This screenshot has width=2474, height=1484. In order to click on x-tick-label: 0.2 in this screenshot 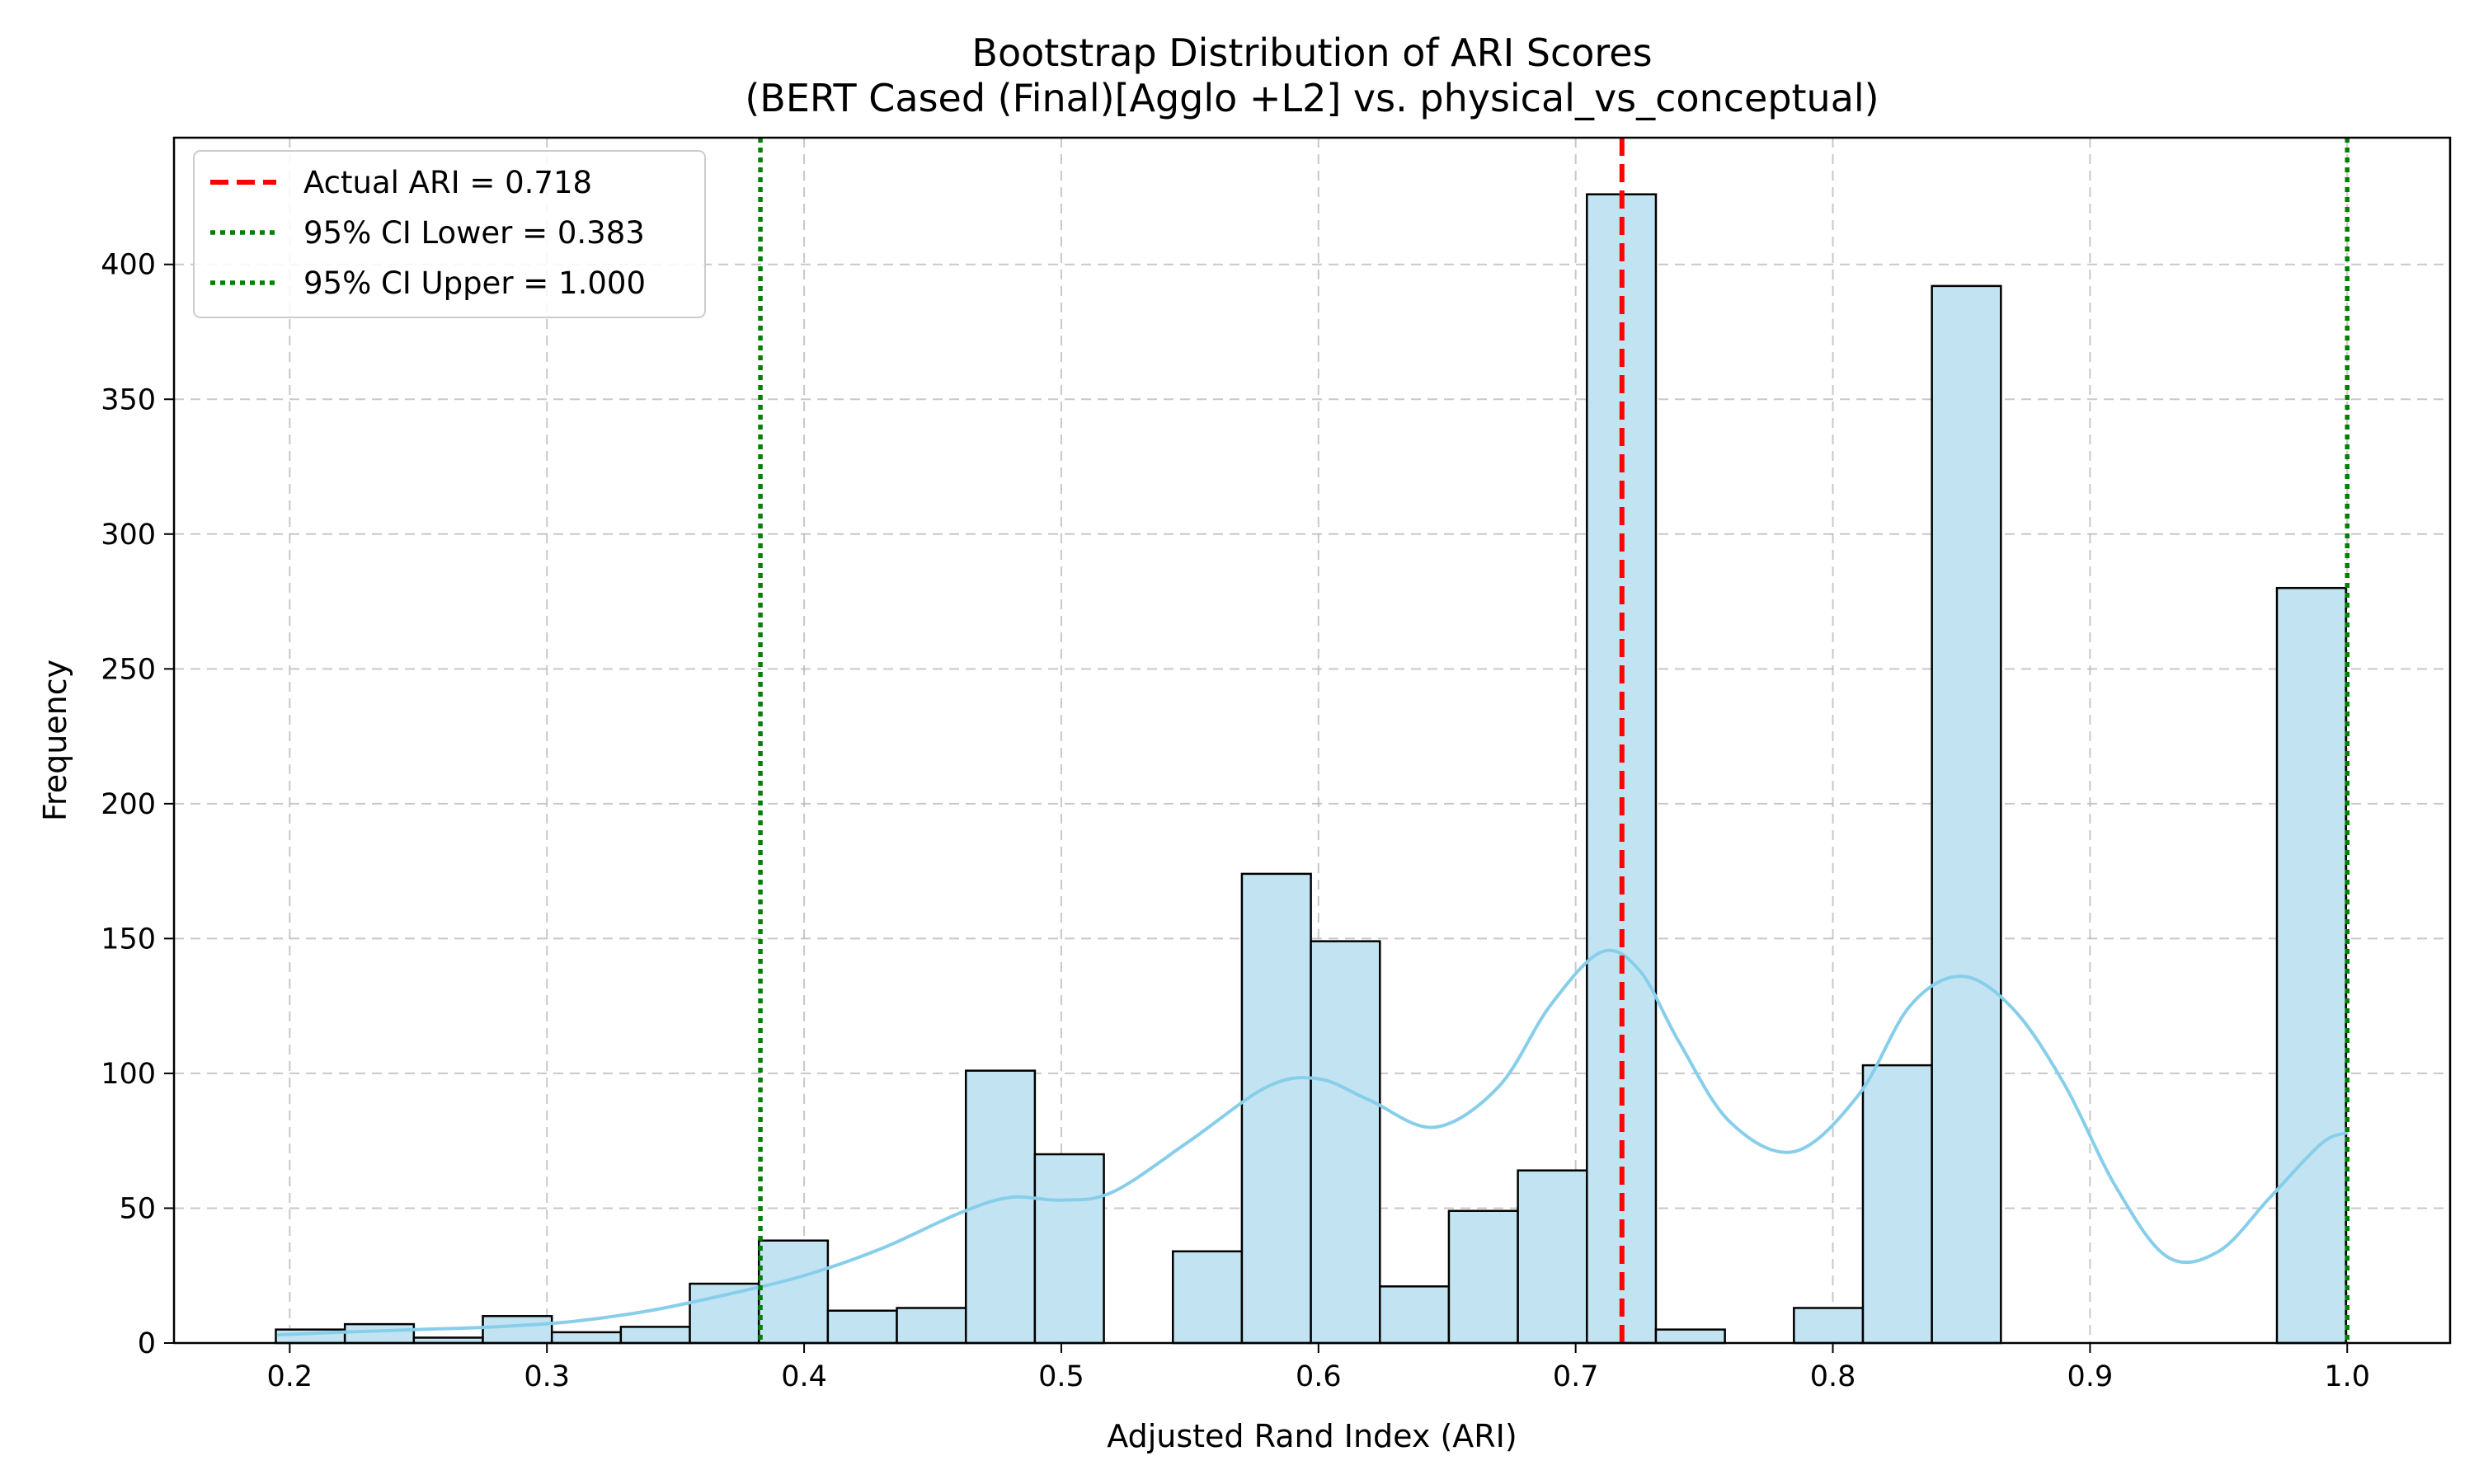, I will do `click(290, 1376)`.